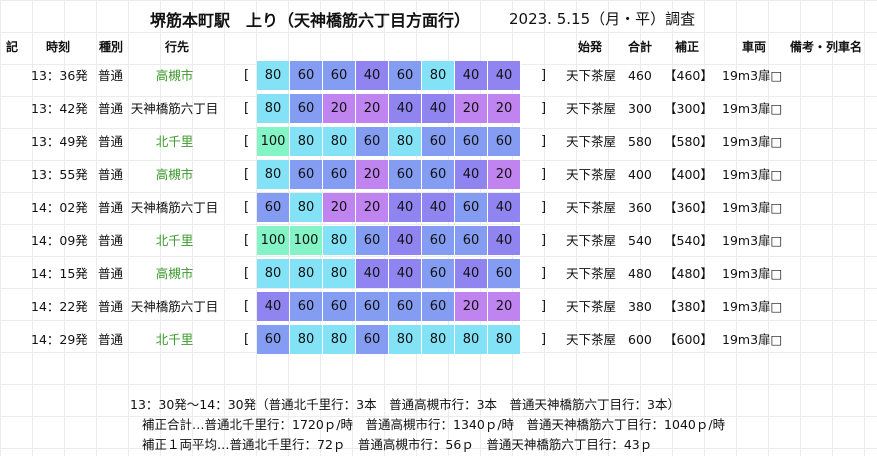 This screenshot has width=877, height=456. Describe the element at coordinates (59, 75) in the screenshot. I see `departure-time: 13：36発` at that location.